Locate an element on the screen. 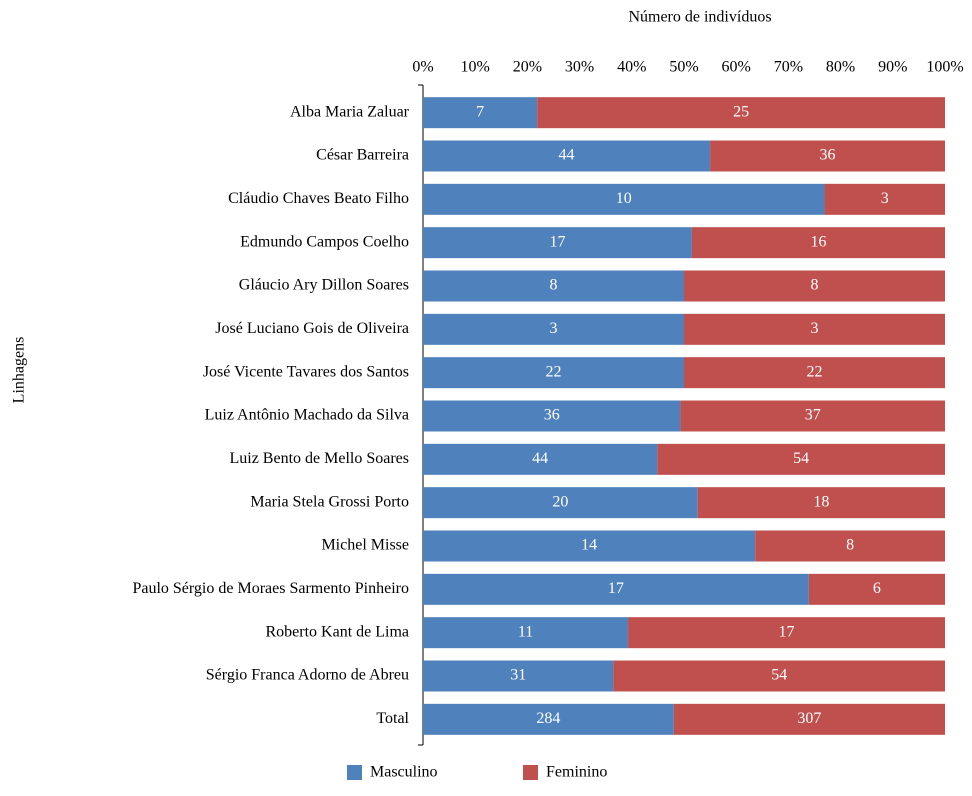 The width and height of the screenshot is (972, 796). data-label: 31 is located at coordinates (518, 675).